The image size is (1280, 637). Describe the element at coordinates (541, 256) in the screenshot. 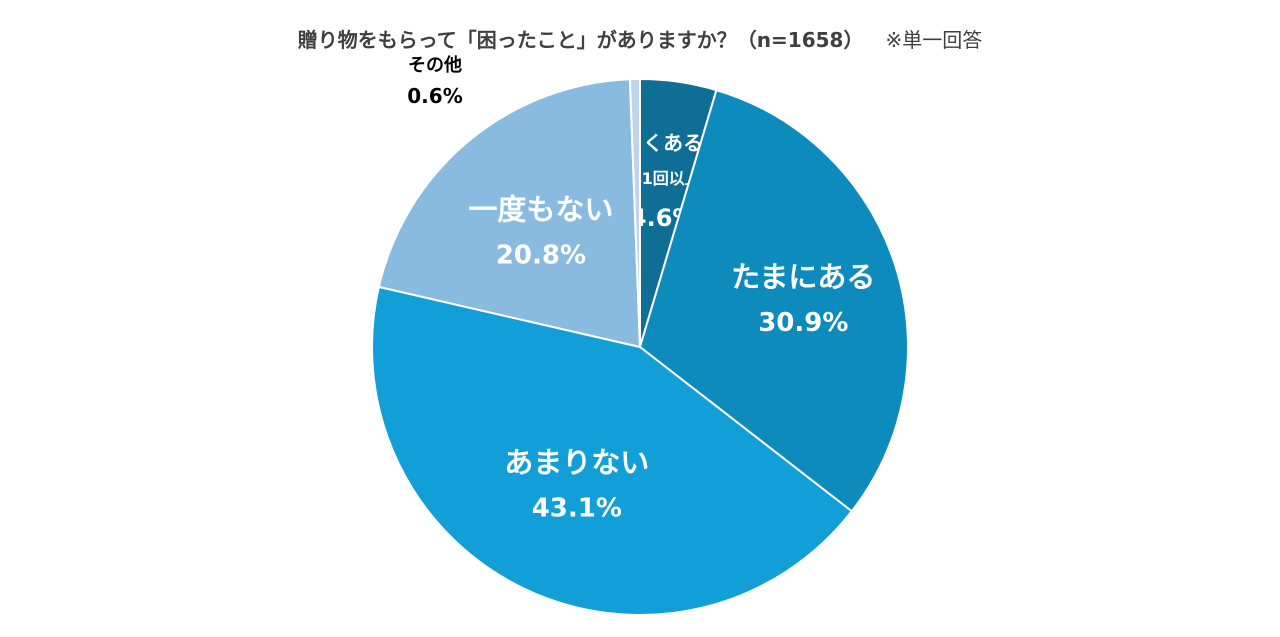

I see `slice-value-text-3: 20.8%` at that location.